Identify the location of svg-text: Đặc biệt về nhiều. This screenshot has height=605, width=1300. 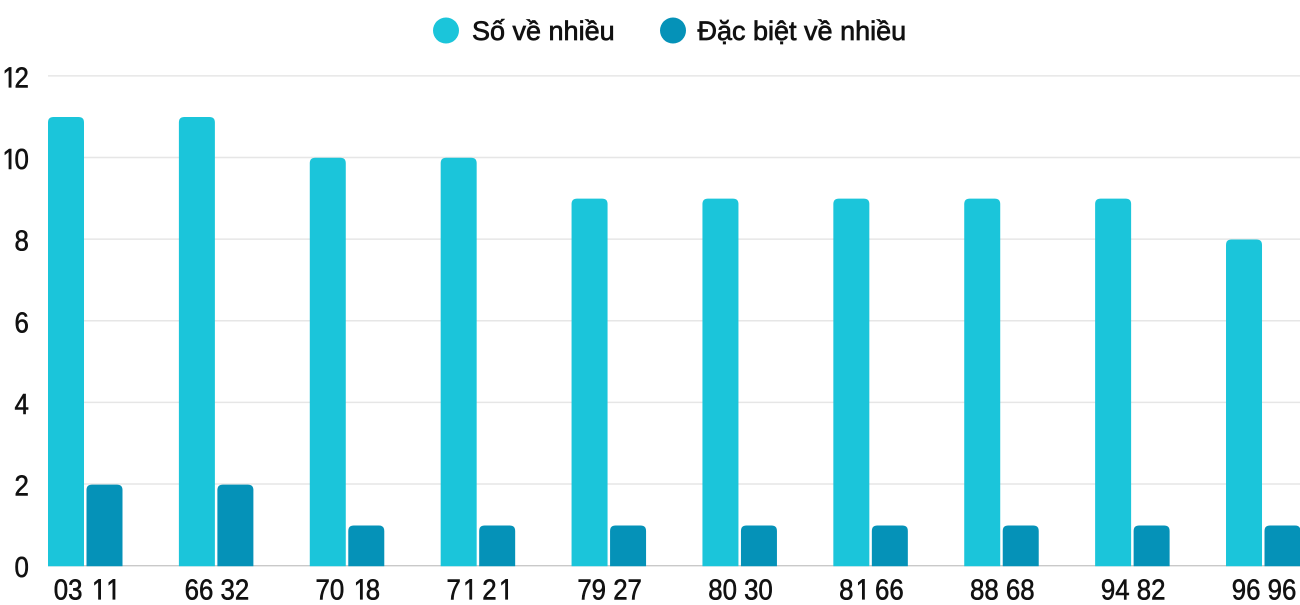
(802, 31).